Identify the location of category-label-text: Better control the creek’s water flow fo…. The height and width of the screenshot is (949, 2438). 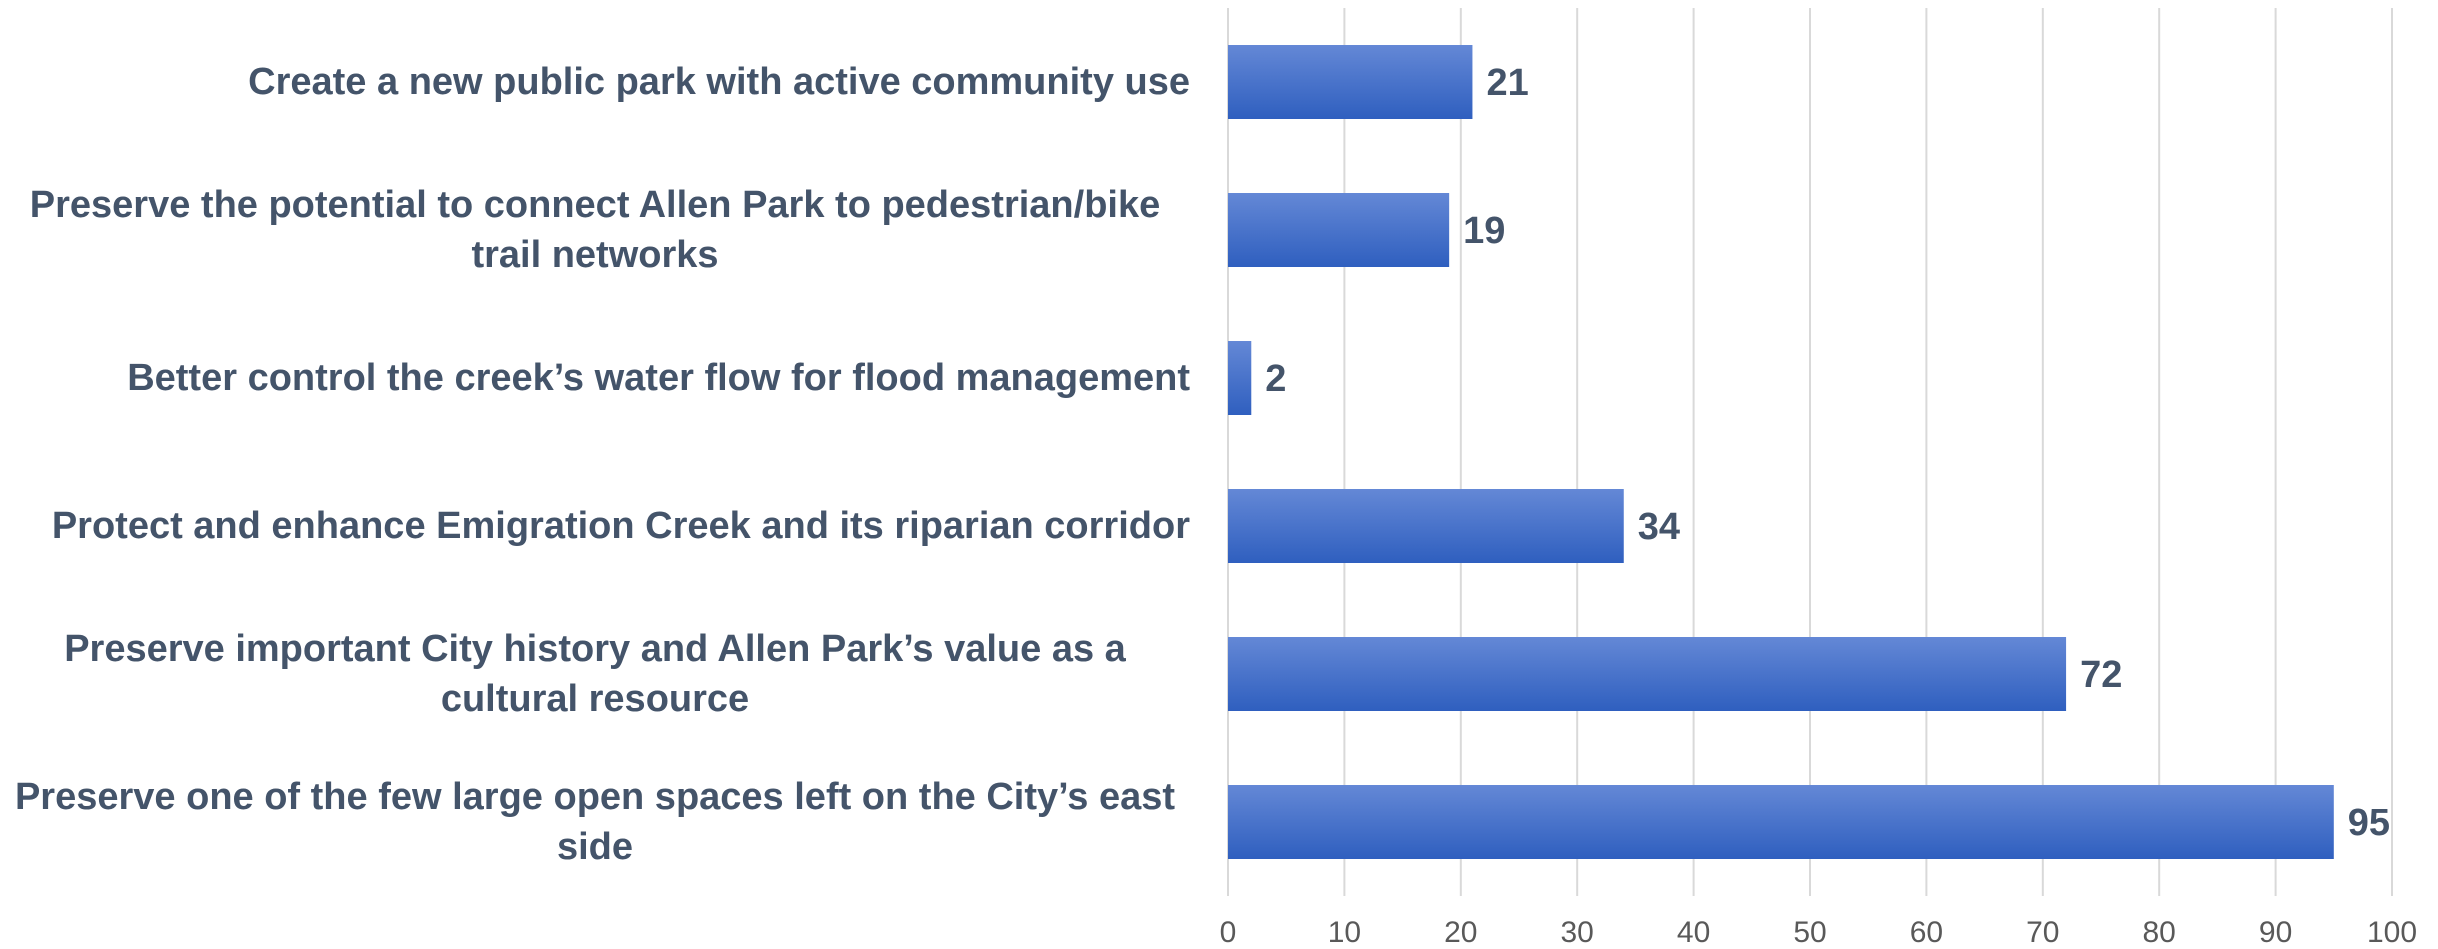
(658, 378).